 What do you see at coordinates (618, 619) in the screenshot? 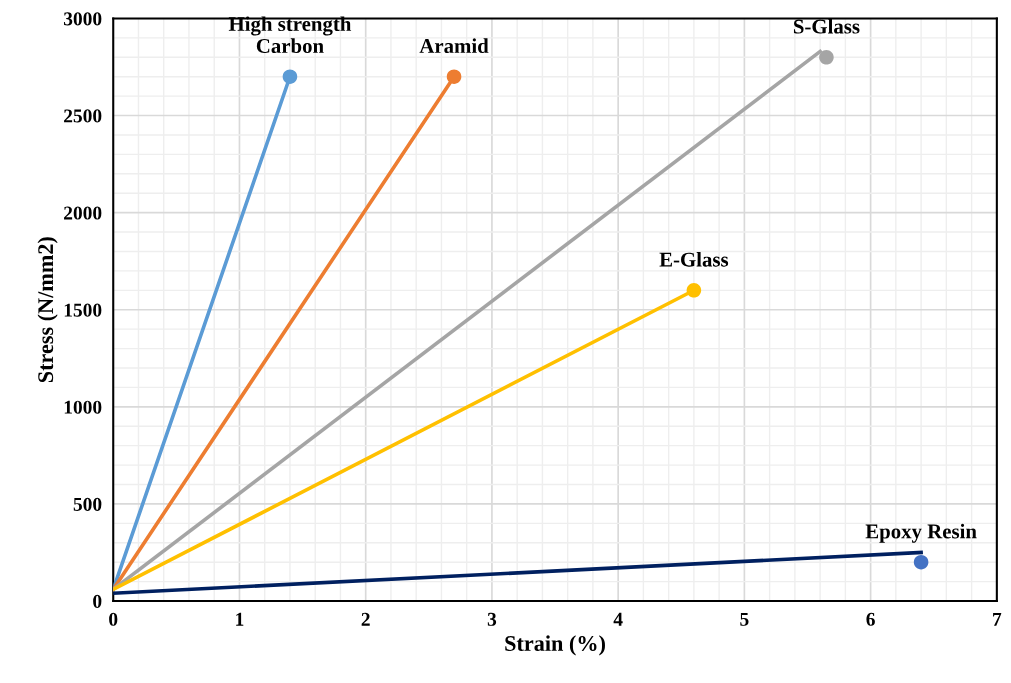
I see `x-tick-label: 4` at bounding box center [618, 619].